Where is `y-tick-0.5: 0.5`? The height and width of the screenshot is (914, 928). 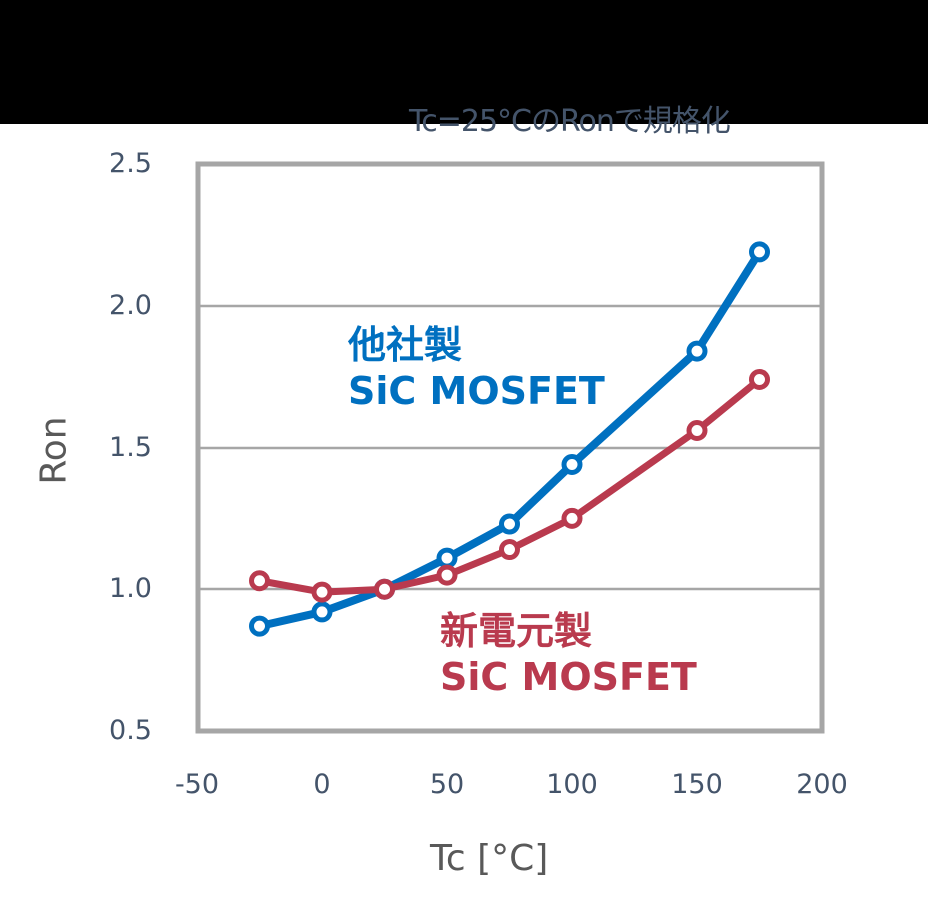 y-tick-0.5: 0.5 is located at coordinates (130, 730).